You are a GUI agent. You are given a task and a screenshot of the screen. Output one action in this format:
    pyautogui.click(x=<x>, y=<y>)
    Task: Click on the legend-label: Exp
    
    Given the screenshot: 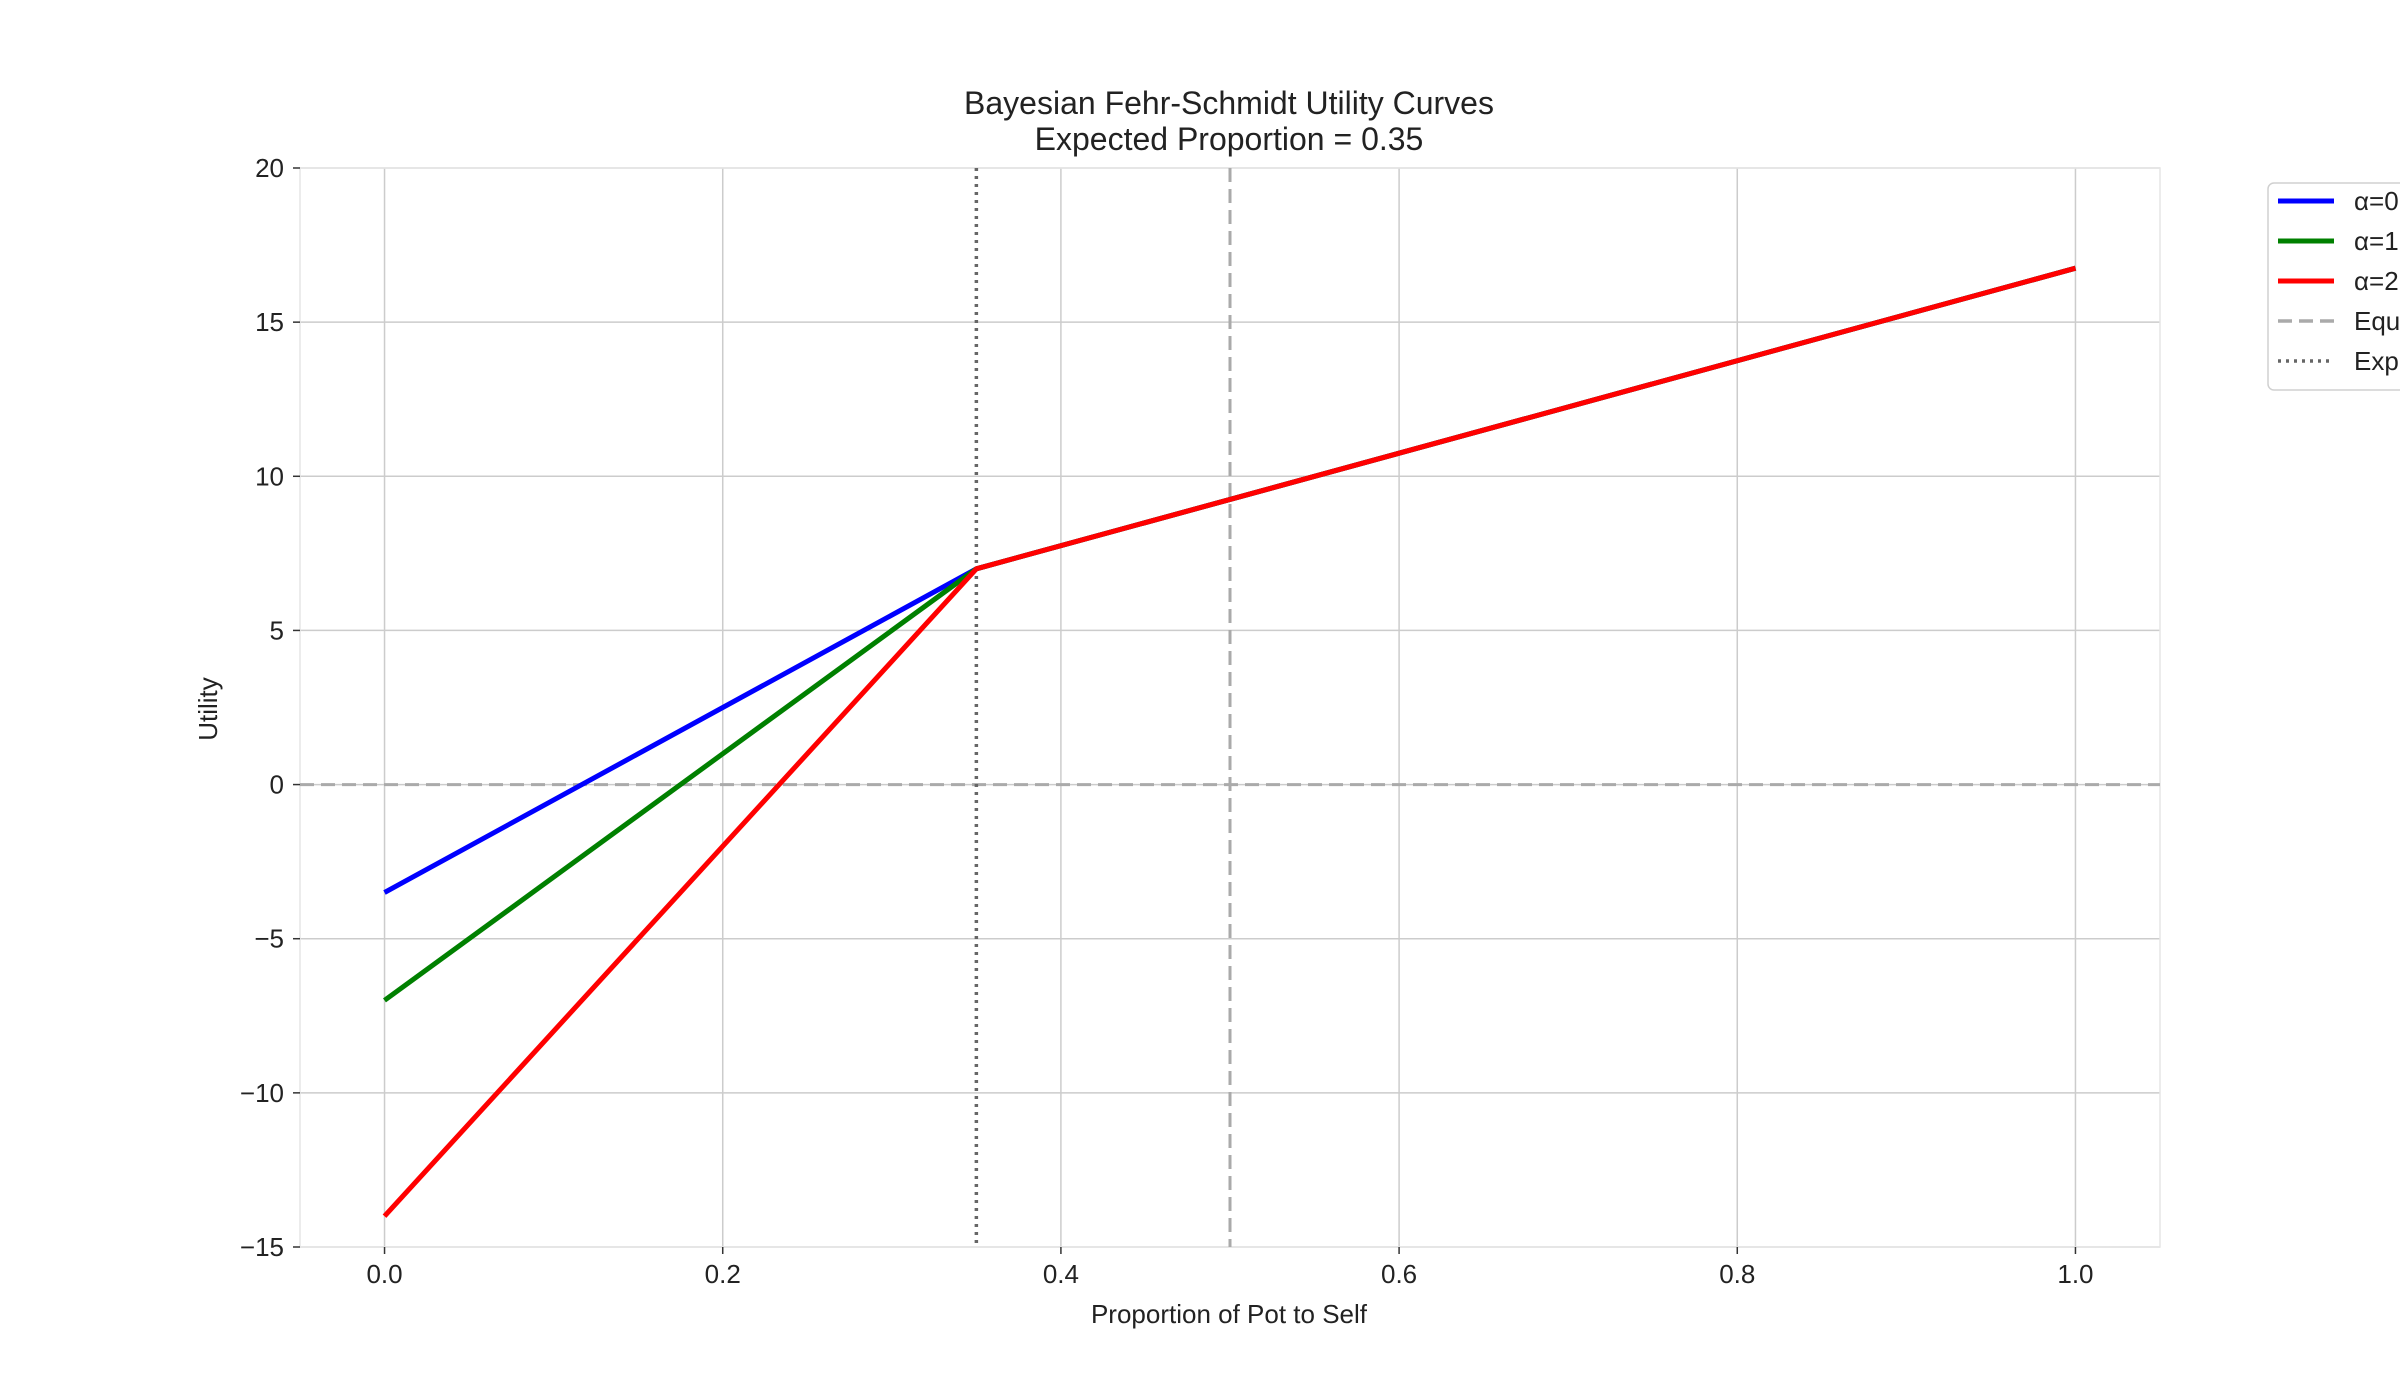 What is the action you would take?
    pyautogui.click(x=2376, y=361)
    